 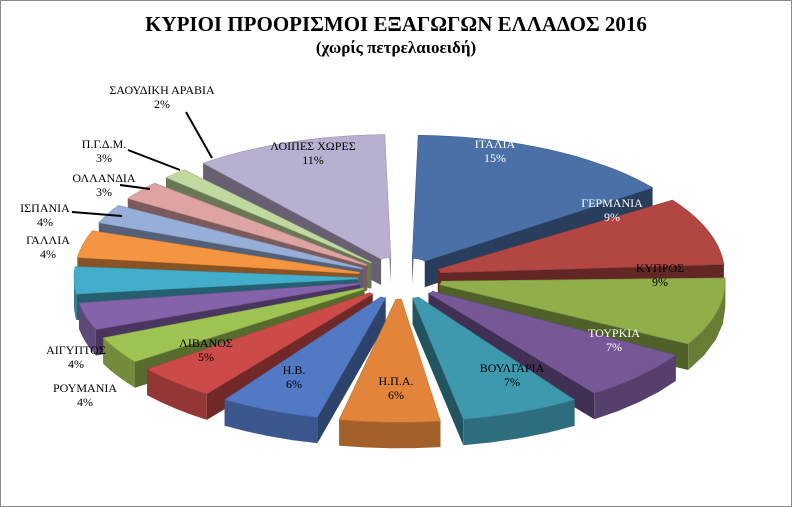 I want to click on category-label: ΒΟΥΛΓΑΡΙΑ, so click(x=512, y=368).